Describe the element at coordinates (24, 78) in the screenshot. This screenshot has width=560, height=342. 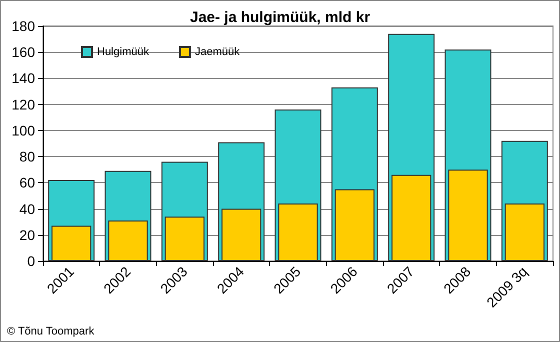
I see `y-tick-label: 140` at that location.